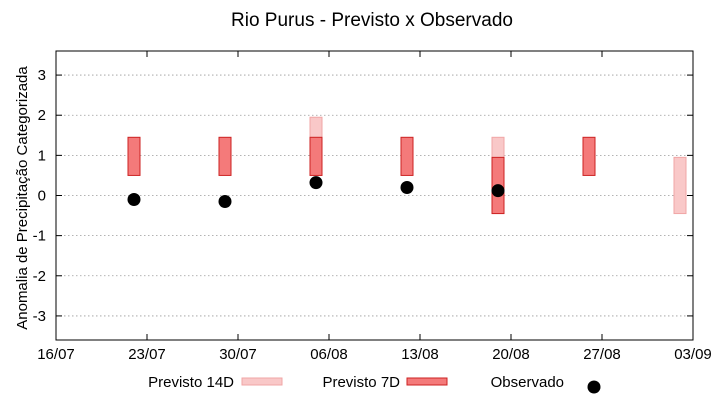 The image size is (720, 400). Describe the element at coordinates (372, 20) in the screenshot. I see `chart-title: Rio Purus - Previsto x Observado` at that location.